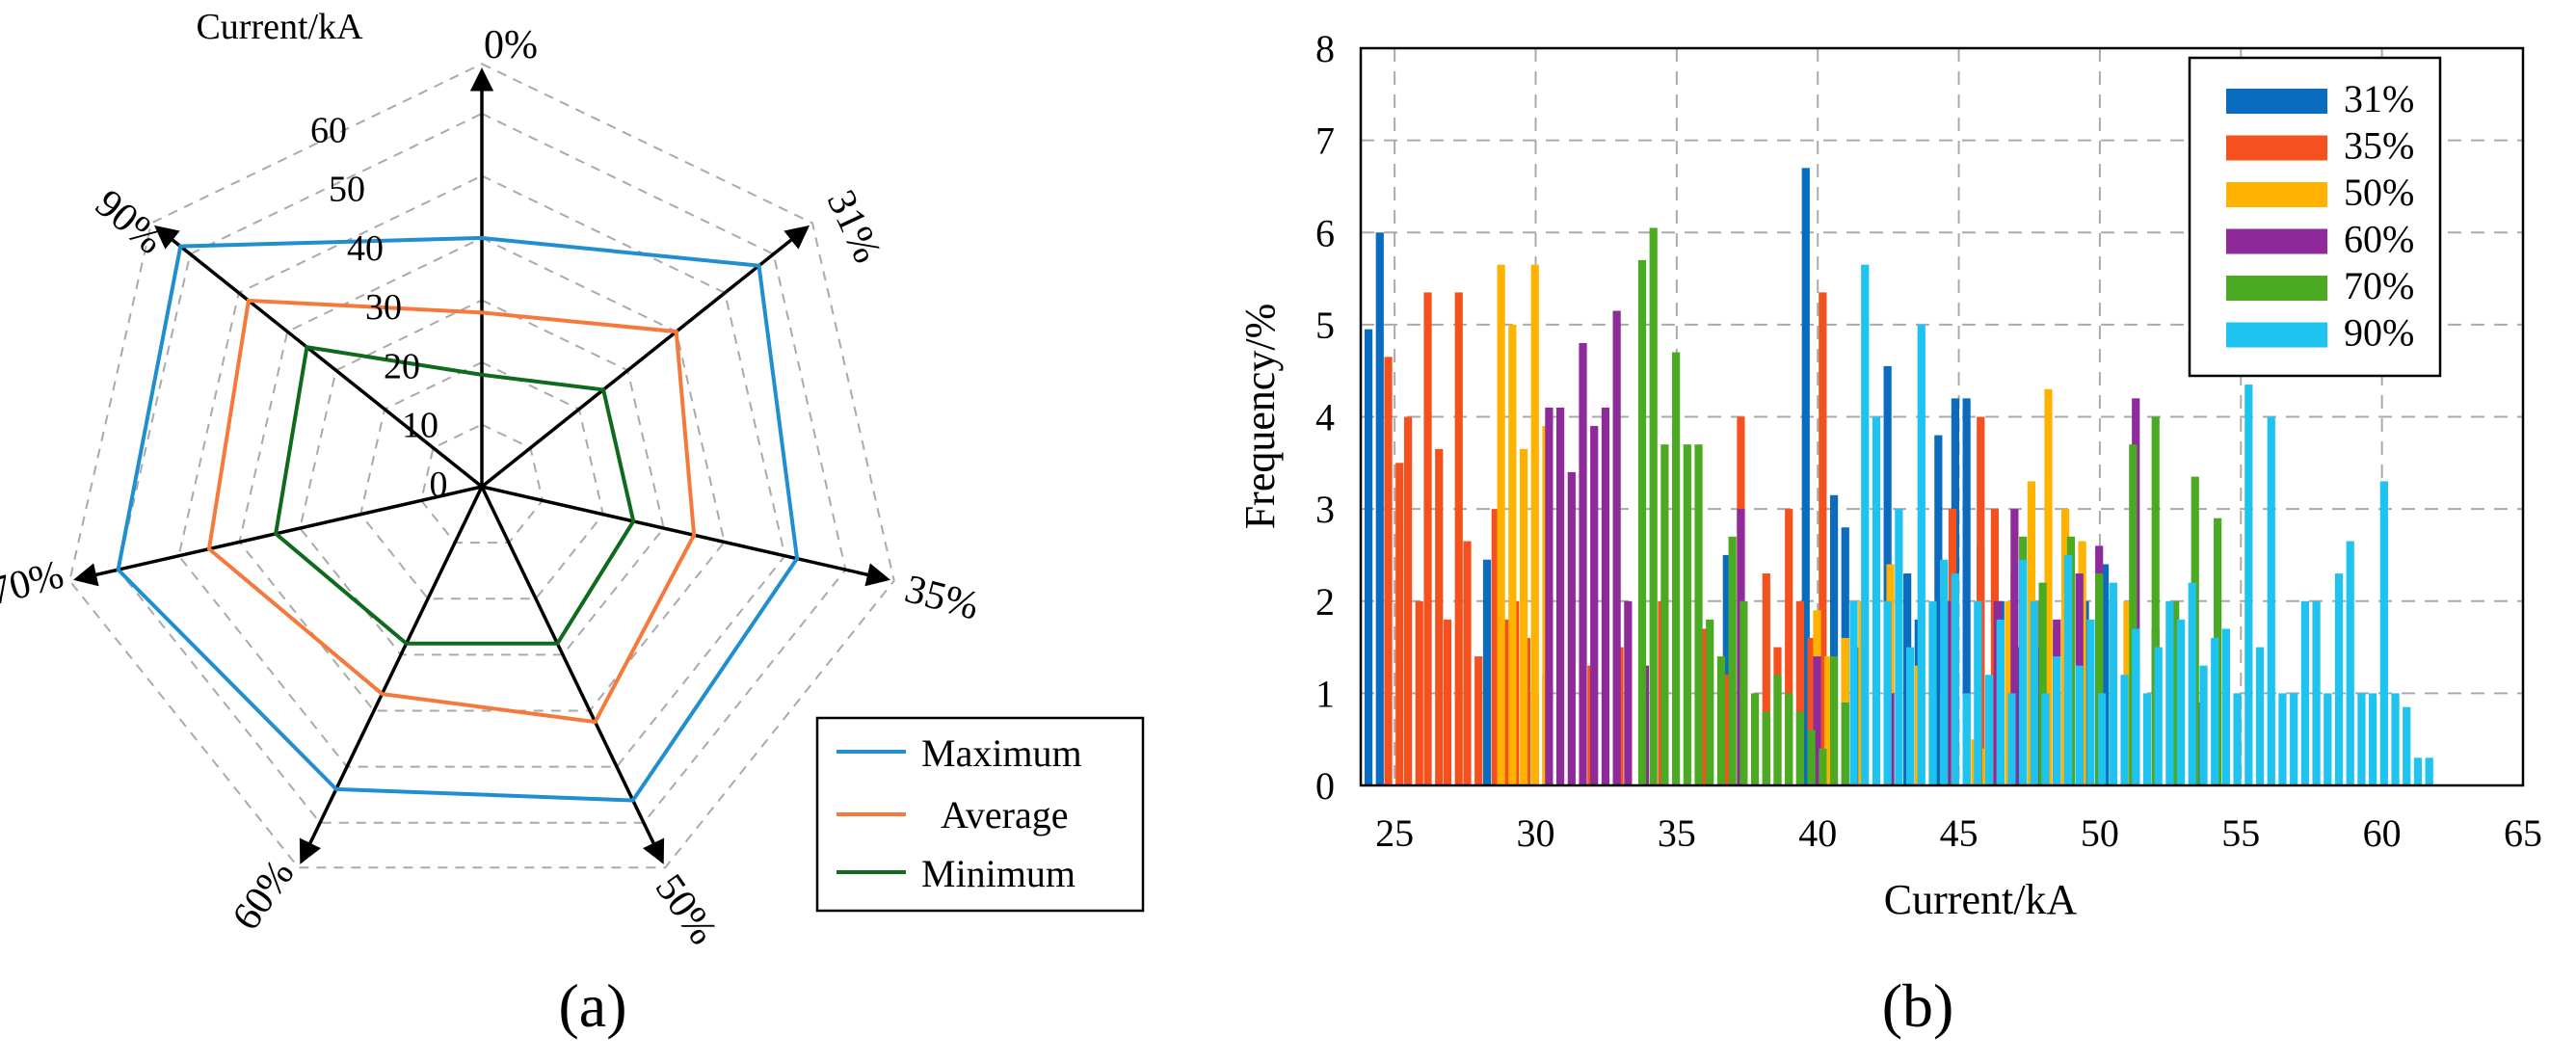  What do you see at coordinates (1001, 753) in the screenshot?
I see `legend-label-maximum: Maximum` at bounding box center [1001, 753].